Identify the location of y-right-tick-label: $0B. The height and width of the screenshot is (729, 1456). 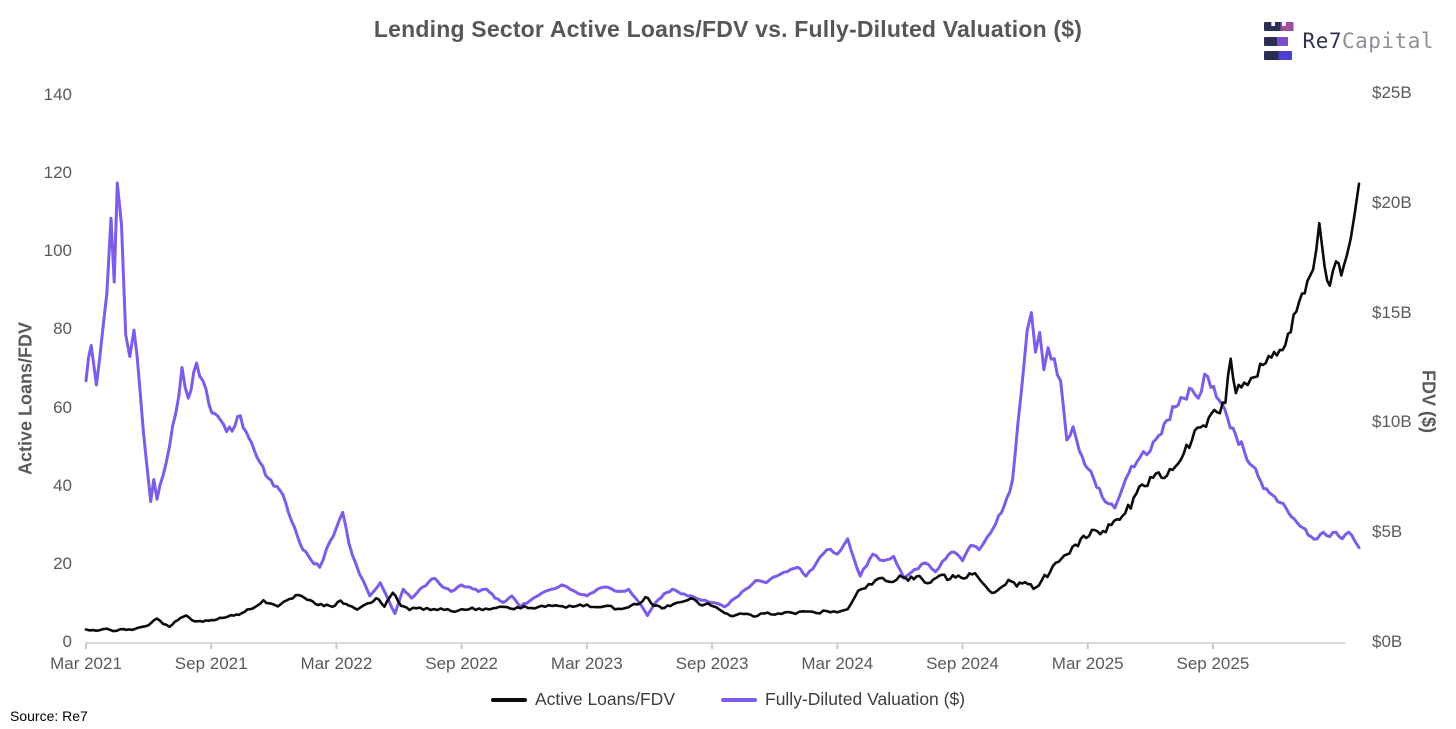
(1387, 641).